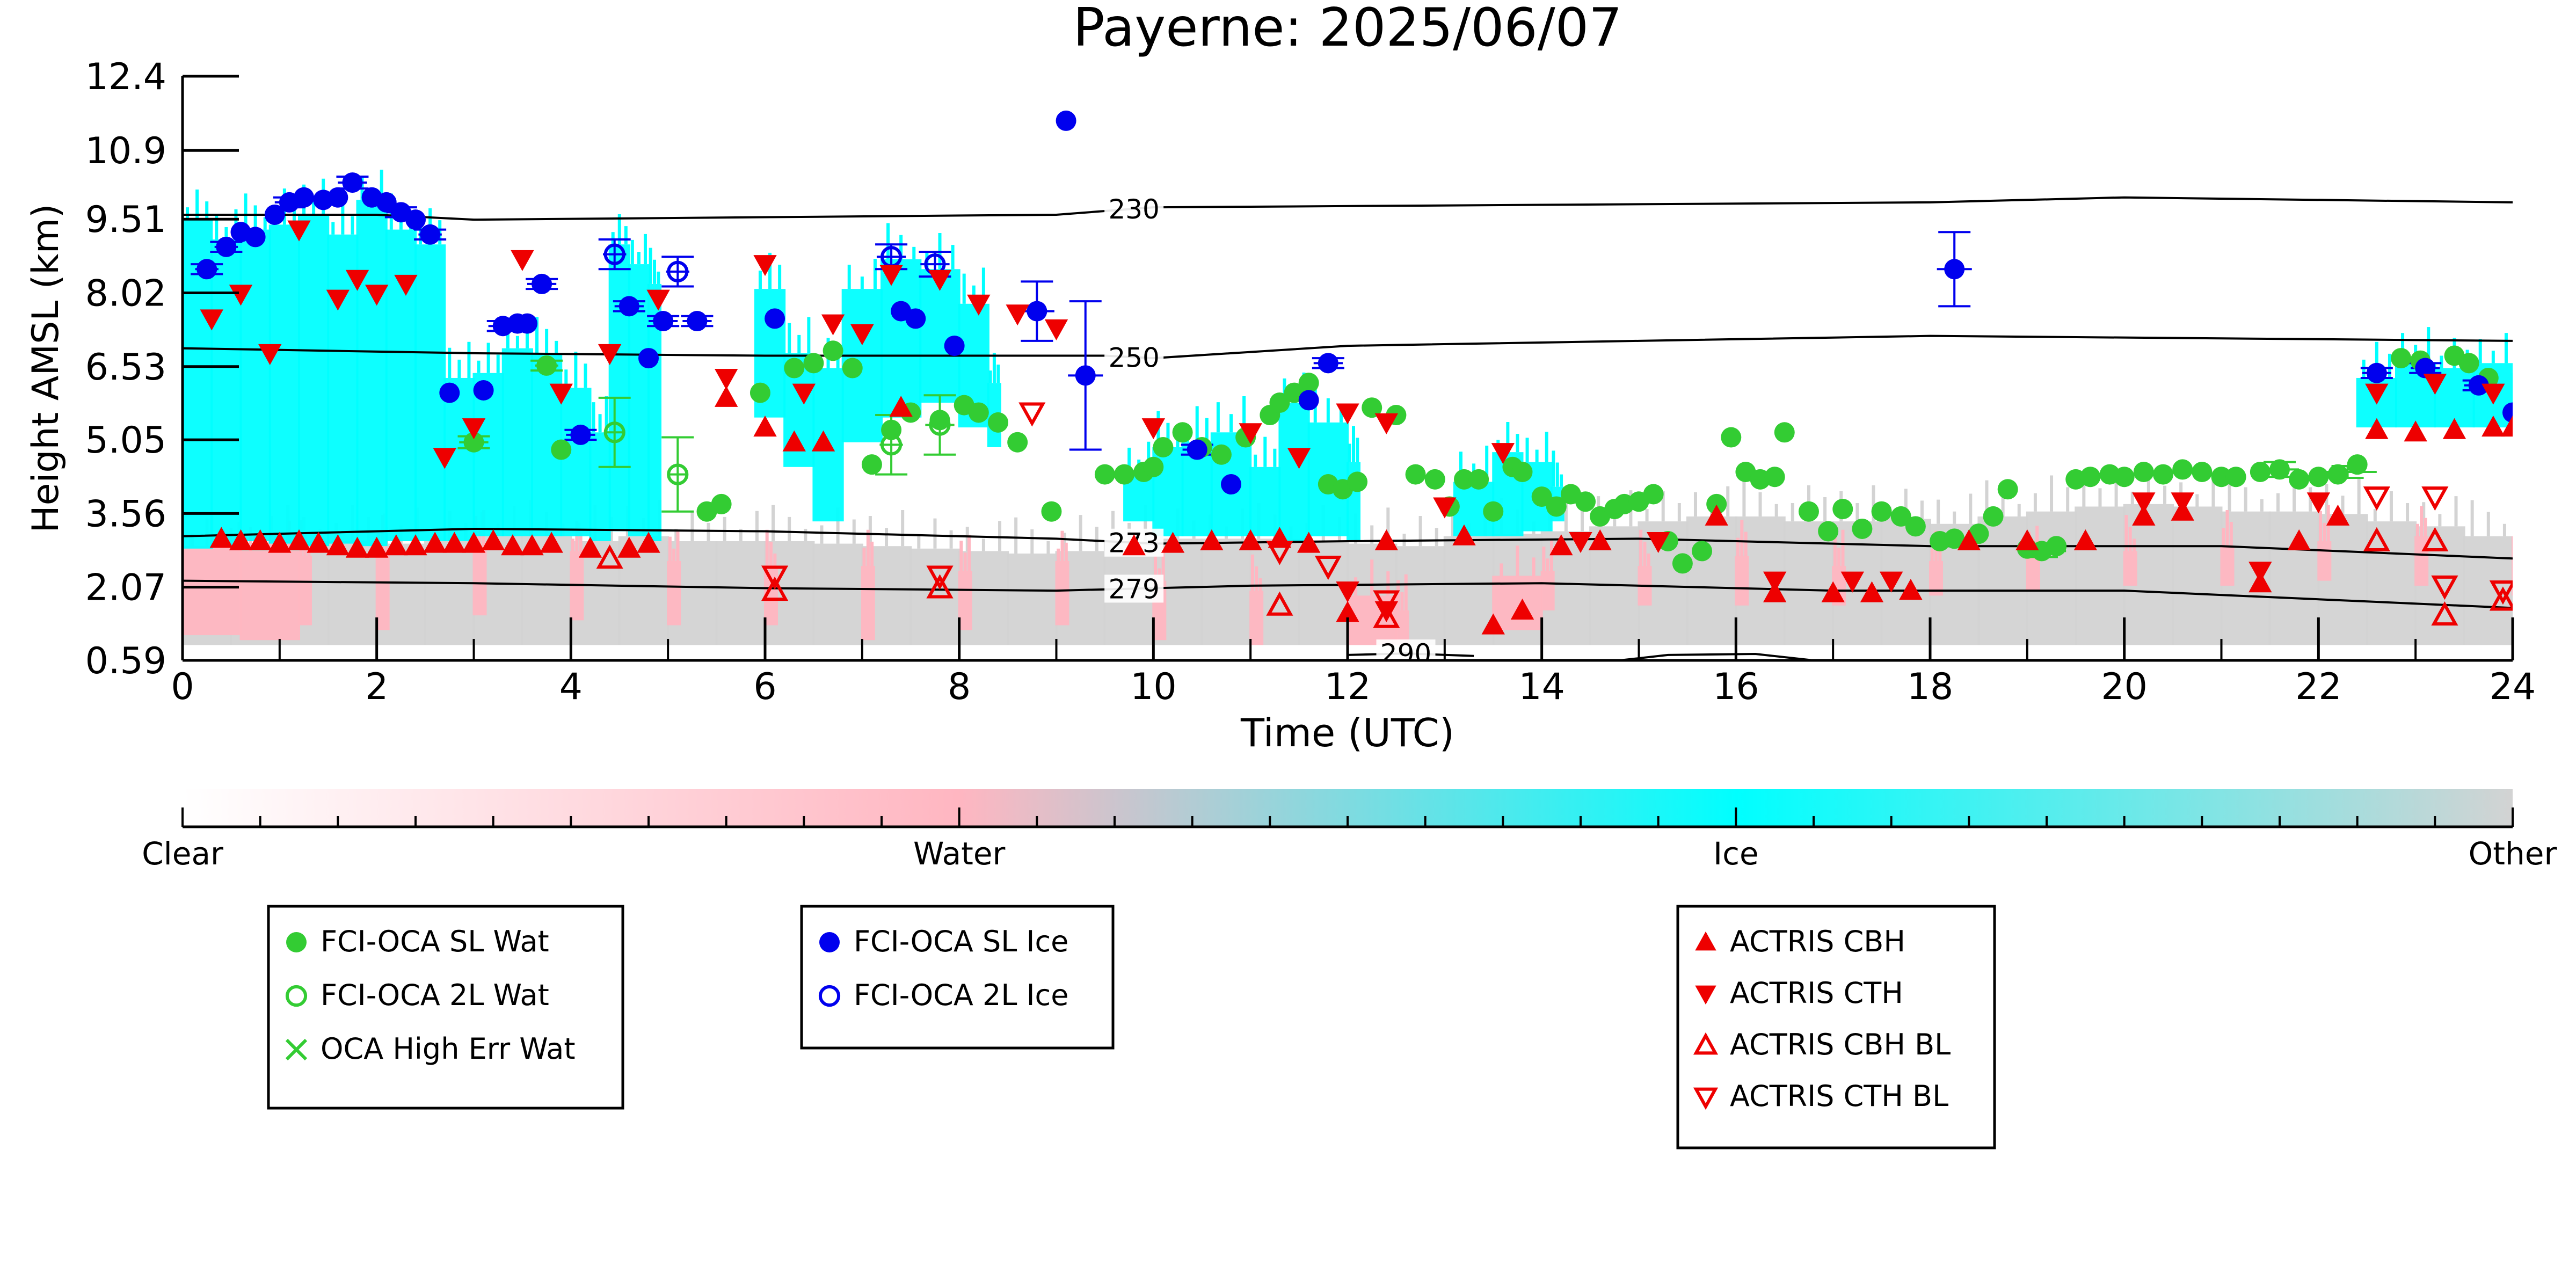 The image size is (2576, 1288). What do you see at coordinates (182, 687) in the screenshot?
I see `x-tick-label: 0` at bounding box center [182, 687].